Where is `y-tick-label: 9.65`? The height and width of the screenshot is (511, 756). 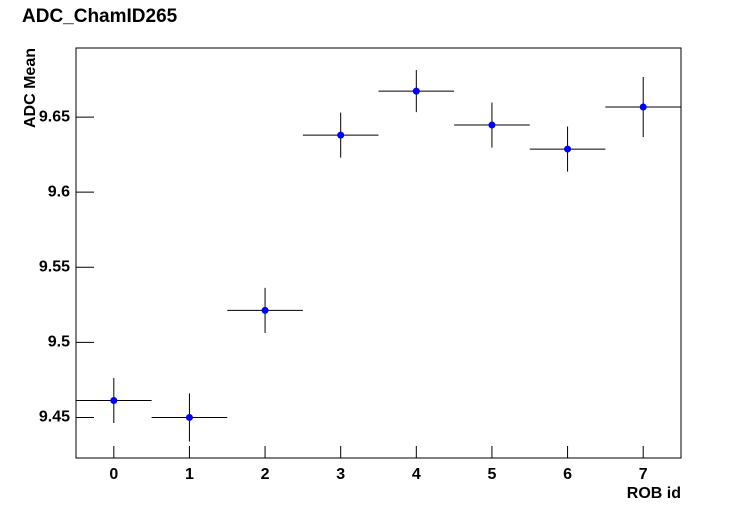 y-tick-label: 9.65 is located at coordinates (54, 116).